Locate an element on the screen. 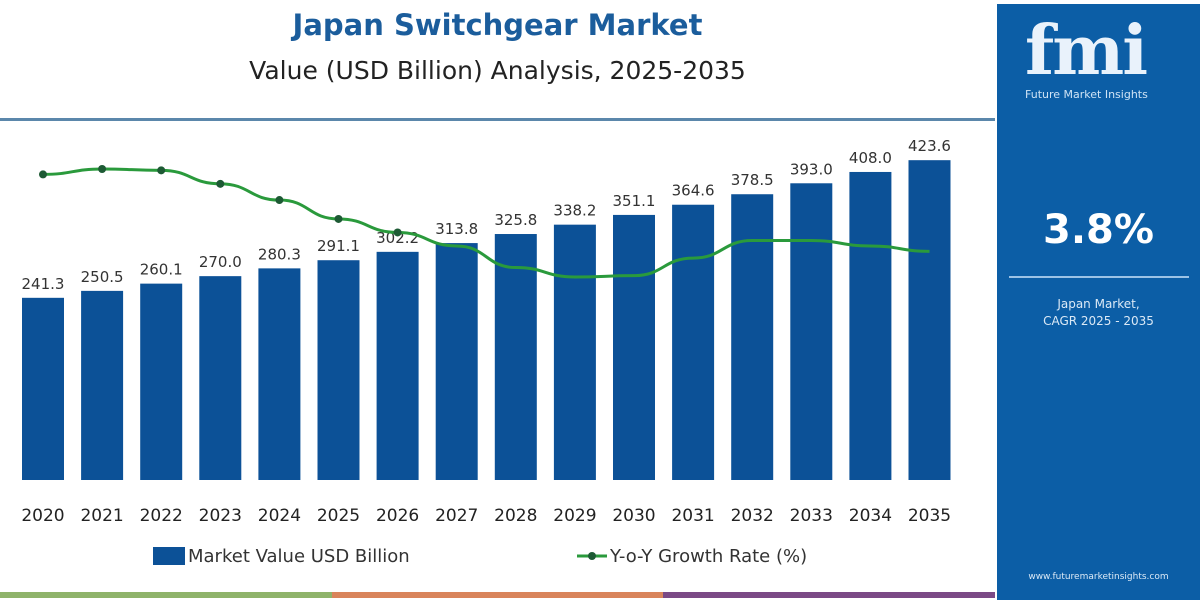 Image resolution: width=1200 pixels, height=600 pixels. x-tick-2033: 2033 is located at coordinates (811, 516).